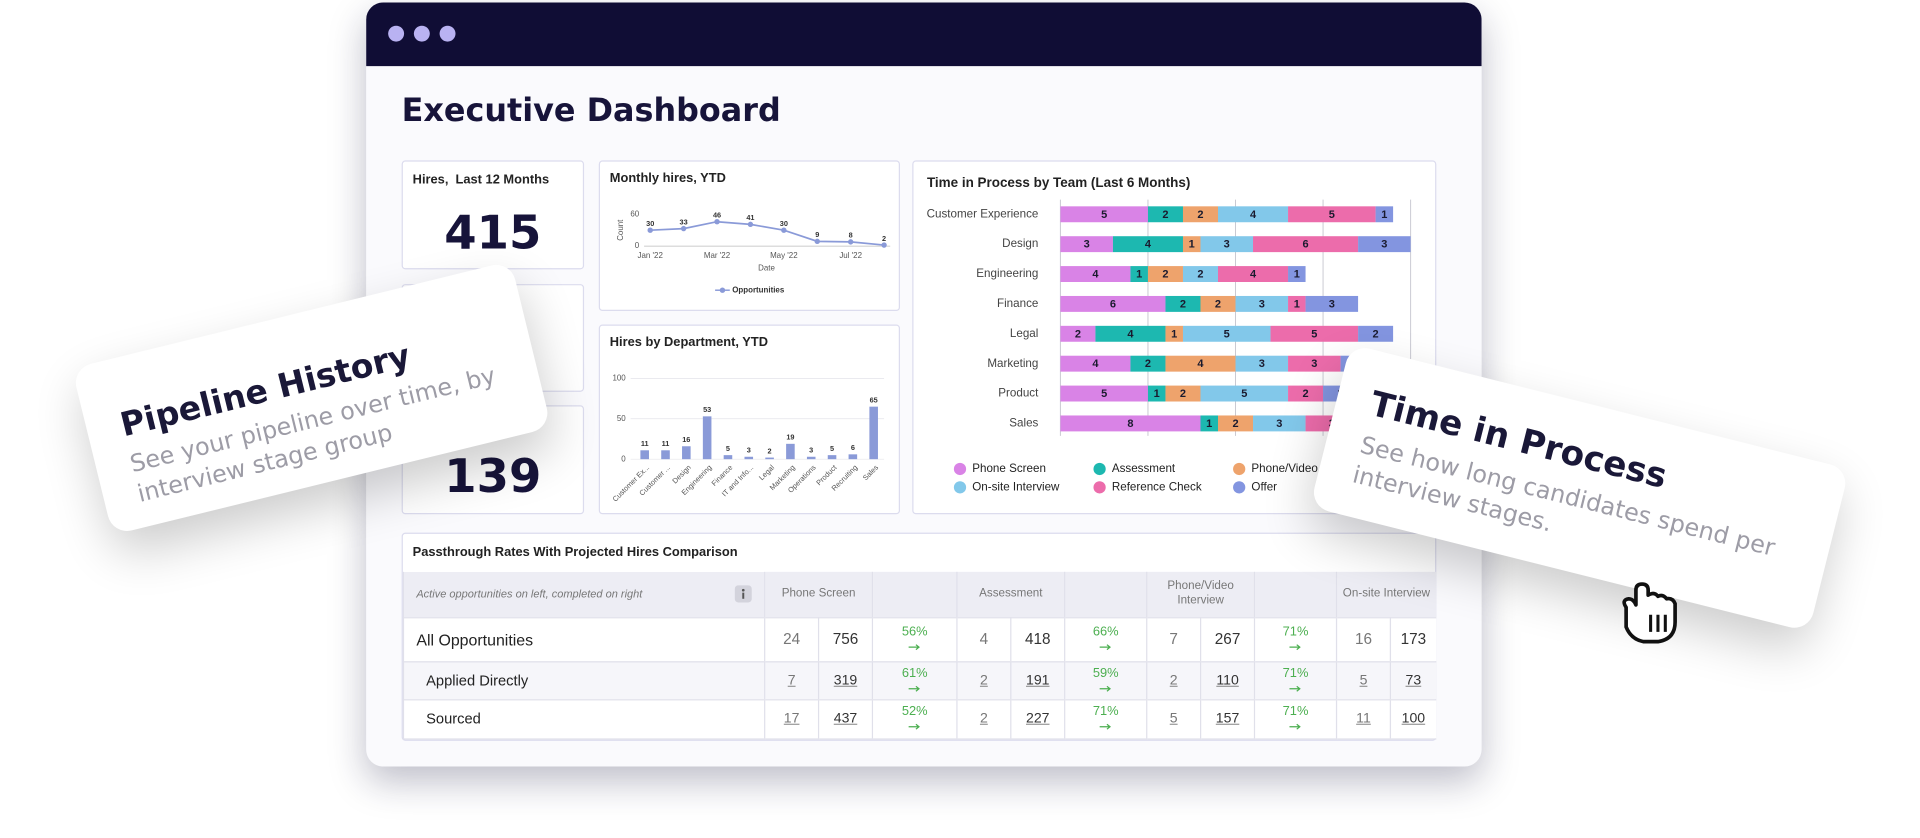  Describe the element at coordinates (1020, 243) in the screenshot. I see `y-tick-label: Design` at that location.